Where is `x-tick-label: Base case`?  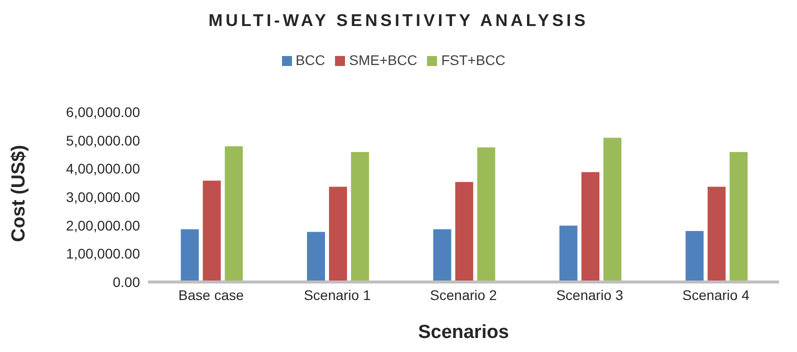 x-tick-label: Base case is located at coordinates (211, 294).